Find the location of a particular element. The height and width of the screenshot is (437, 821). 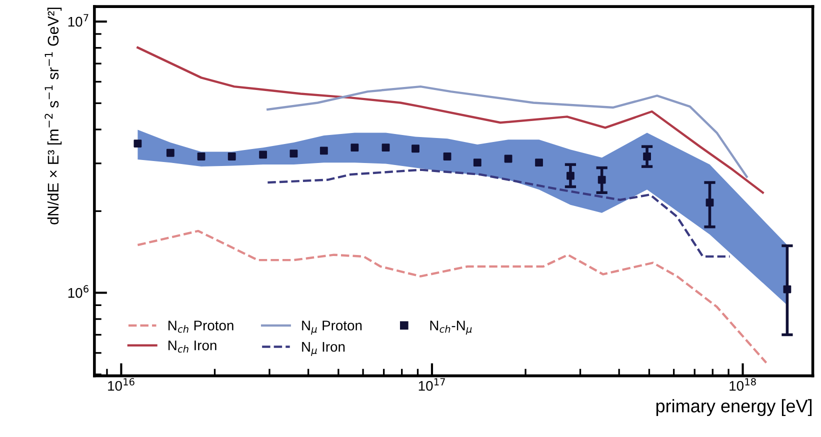

x-tick-label: 10$^{17}$ is located at coordinates (431, 384).